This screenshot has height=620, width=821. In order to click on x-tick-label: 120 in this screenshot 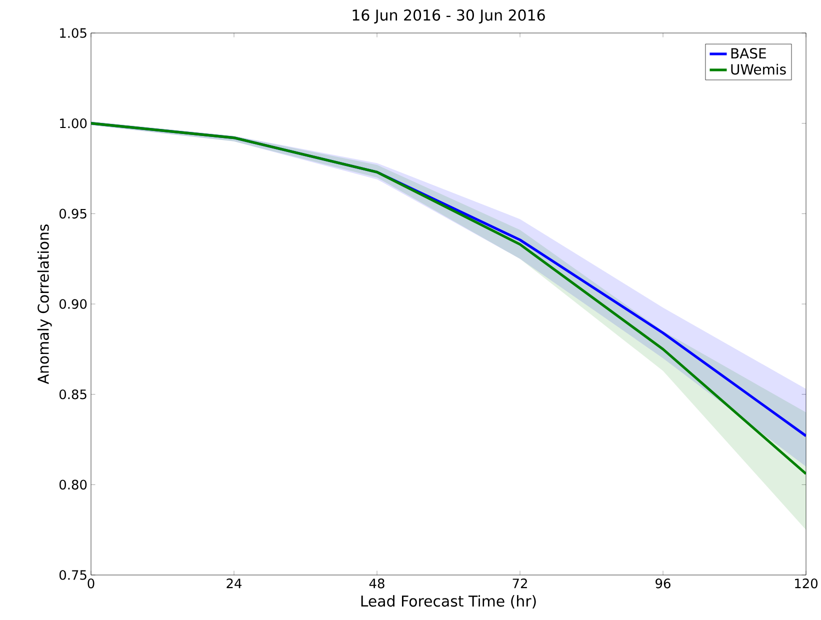, I will do `click(806, 583)`.